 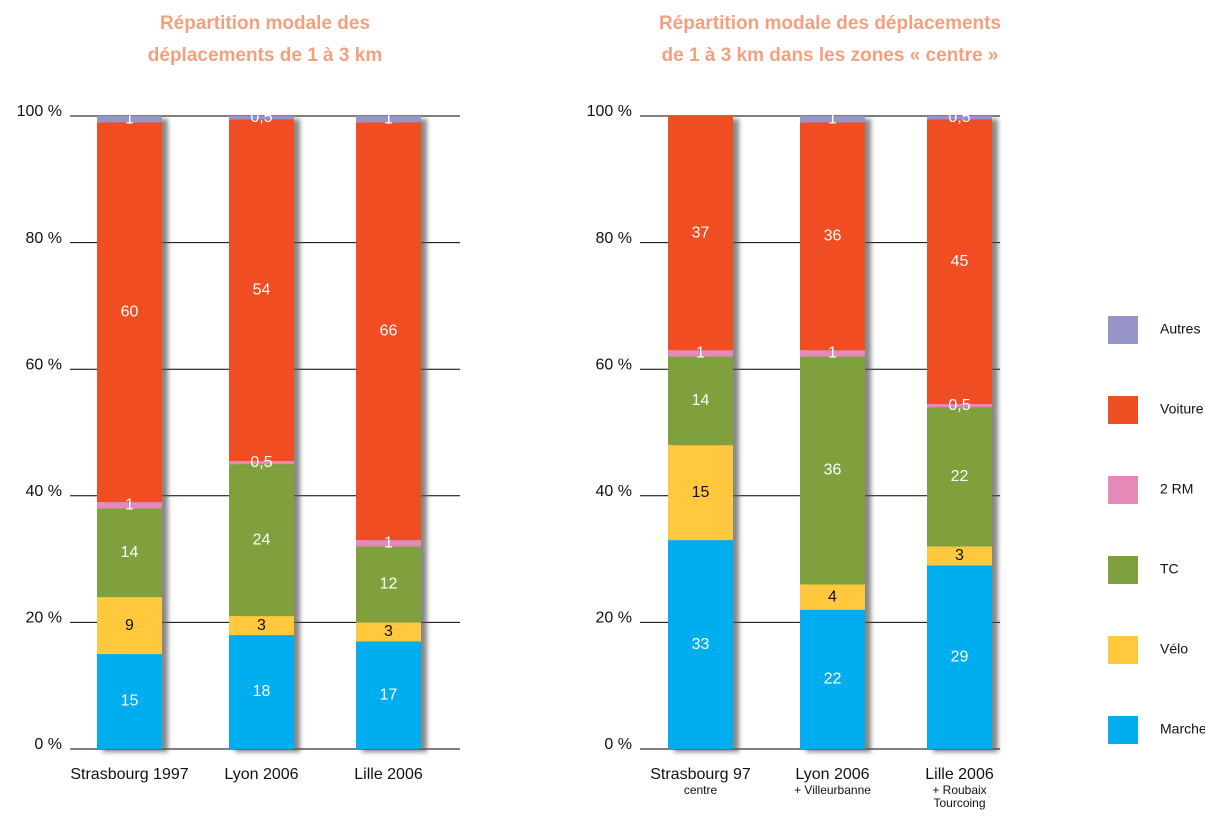 I want to click on x-tick-label: Strasbourg 1997, so click(x=129, y=774).